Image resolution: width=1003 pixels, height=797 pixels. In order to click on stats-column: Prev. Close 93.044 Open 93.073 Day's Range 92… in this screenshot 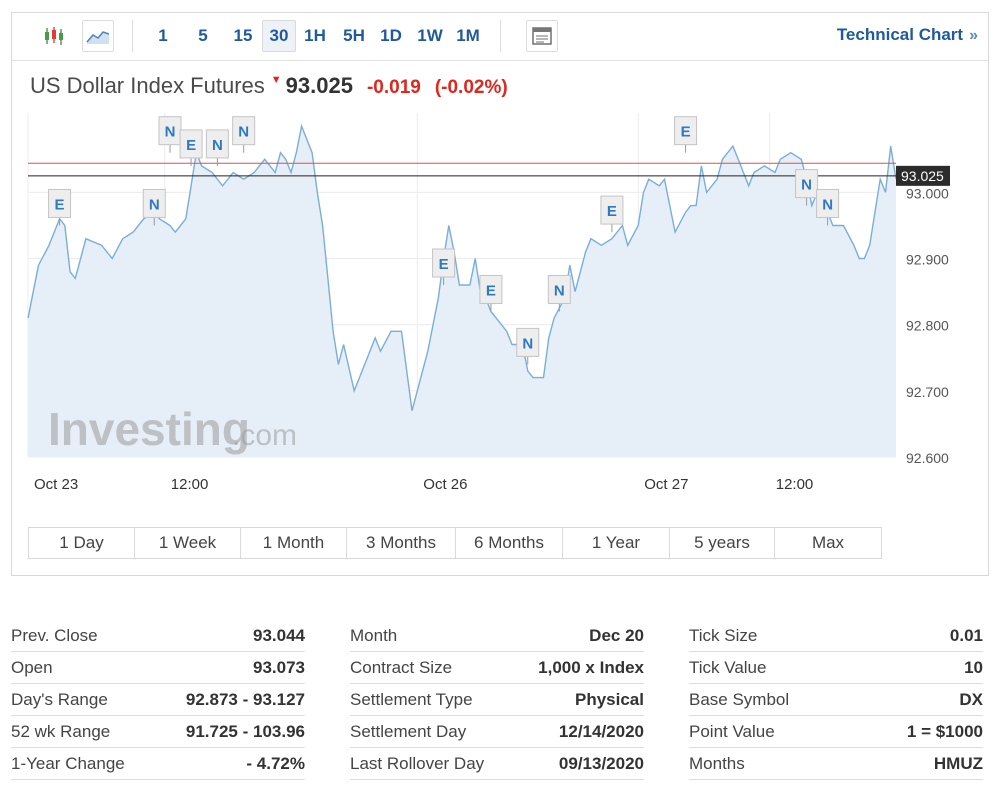, I will do `click(158, 700)`.